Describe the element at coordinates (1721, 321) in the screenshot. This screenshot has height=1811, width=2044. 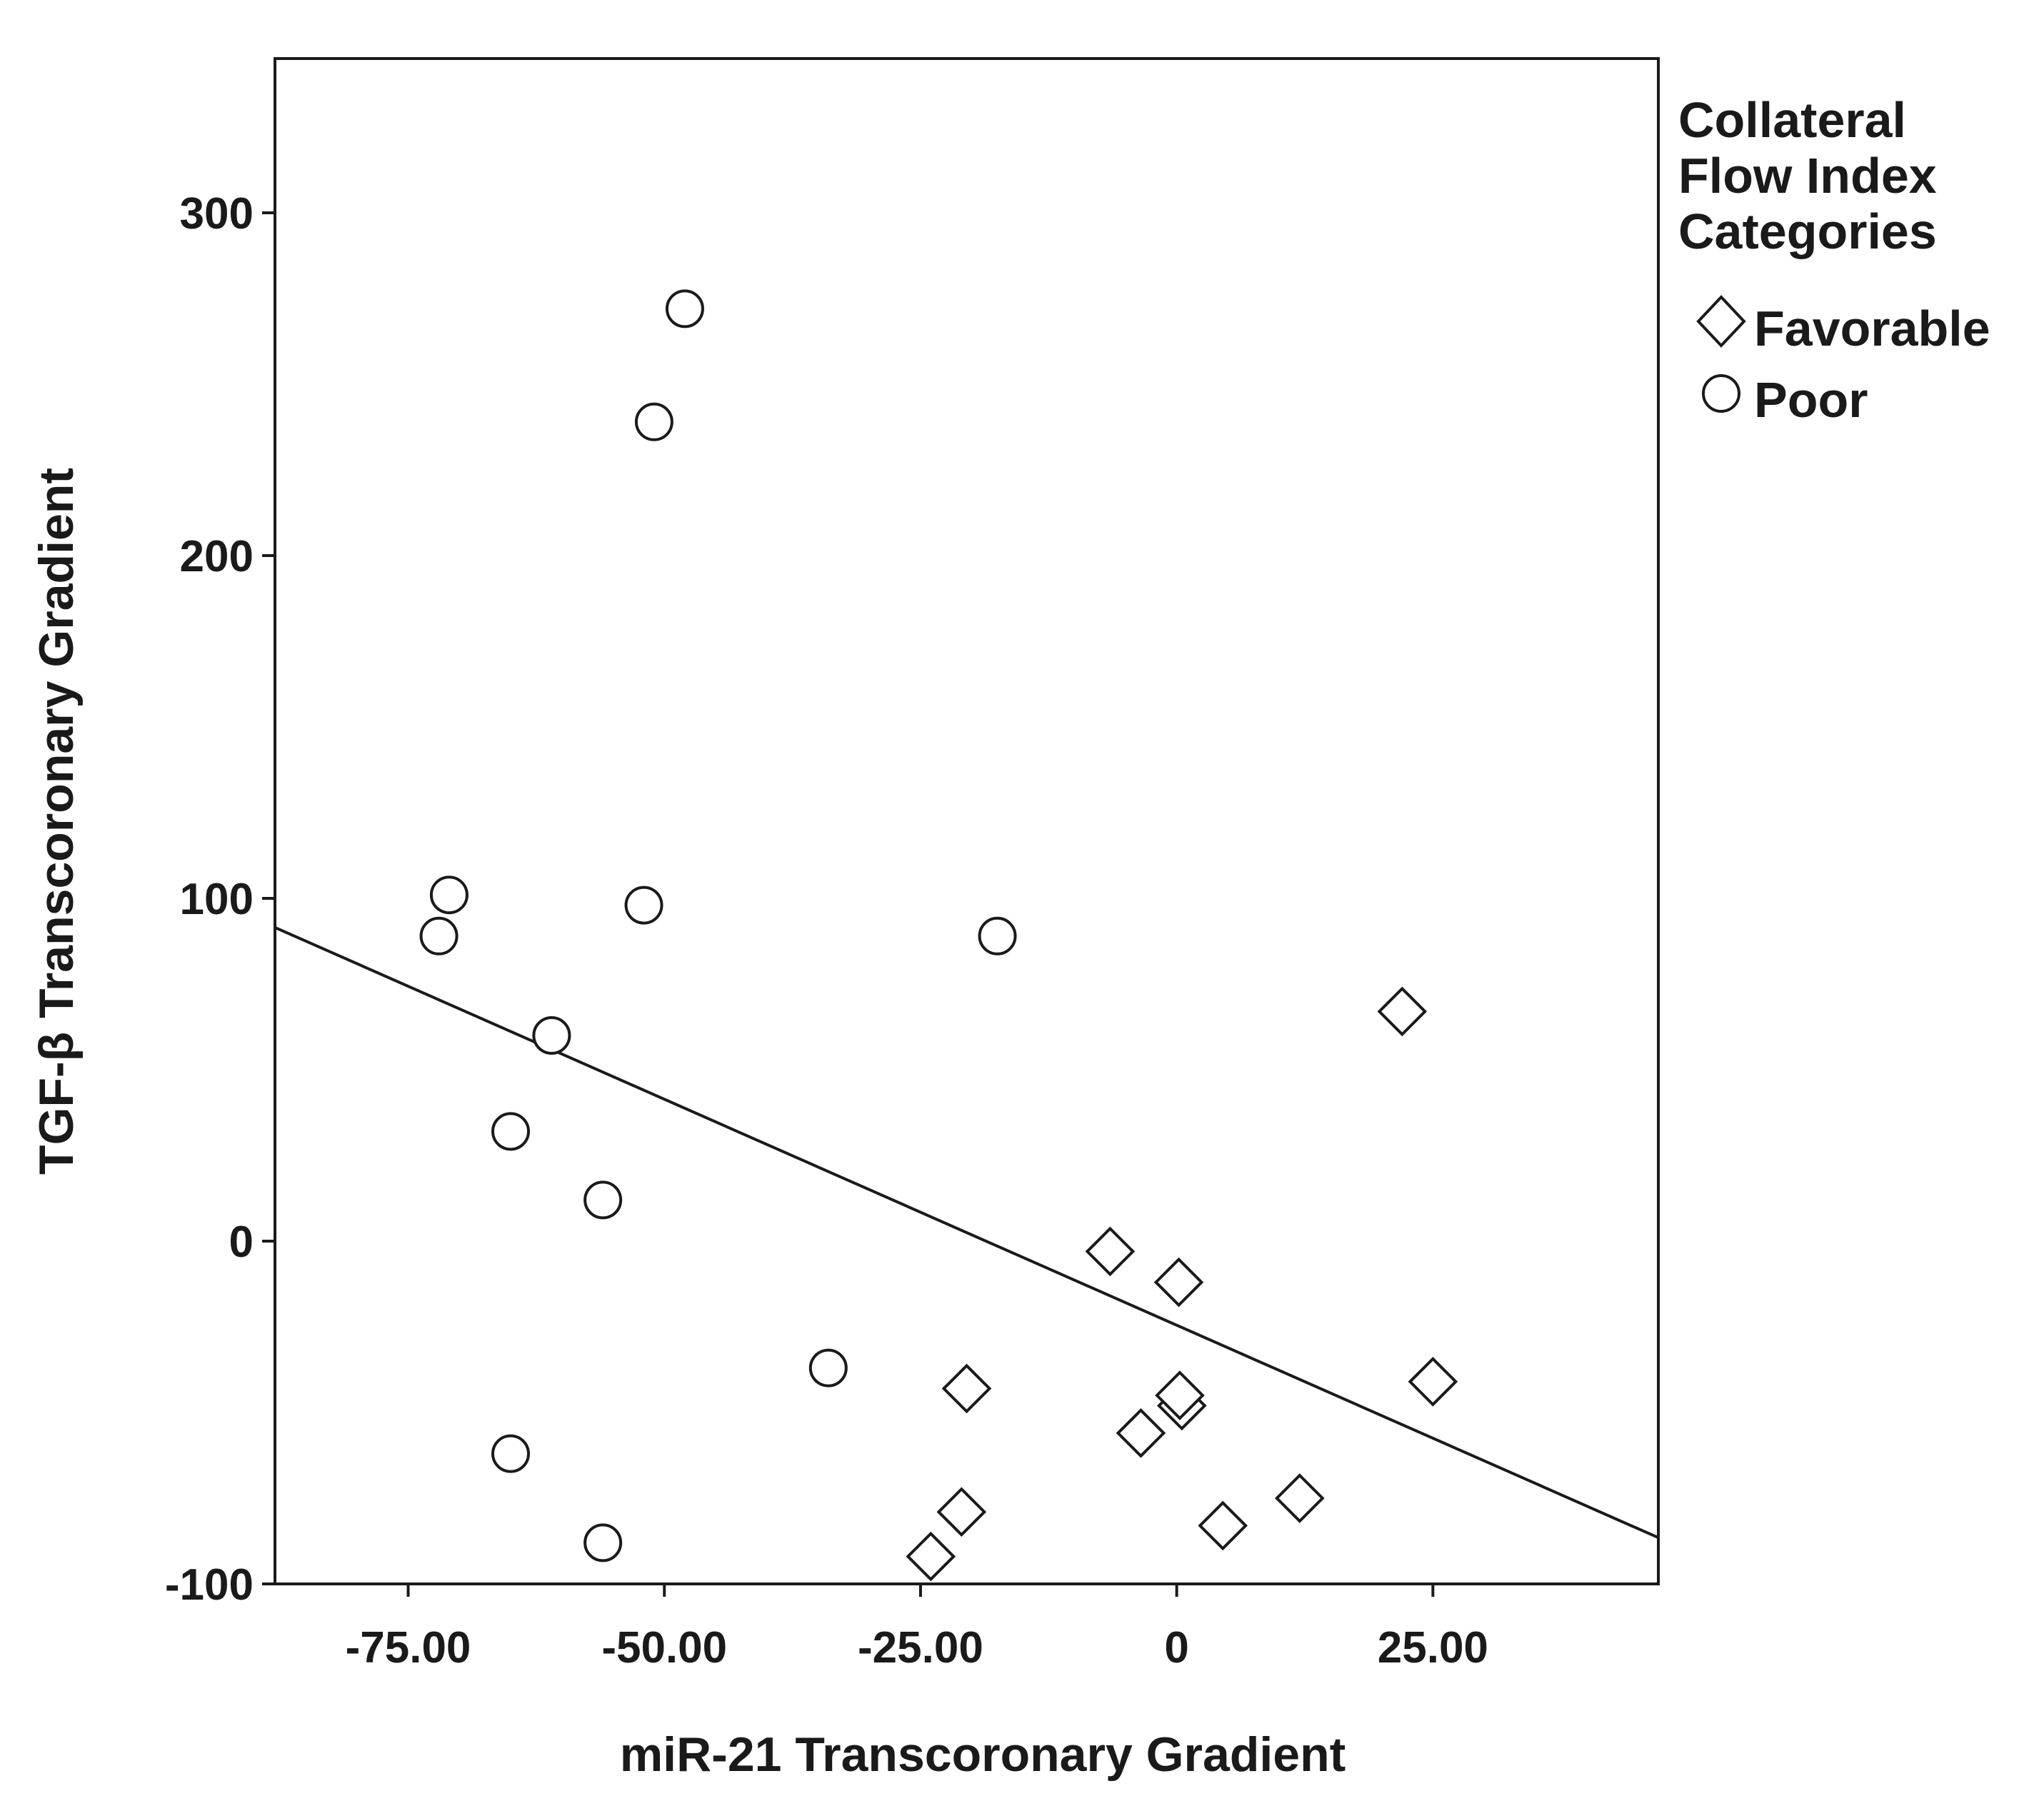
I see `legend-diamond-icon` at that location.